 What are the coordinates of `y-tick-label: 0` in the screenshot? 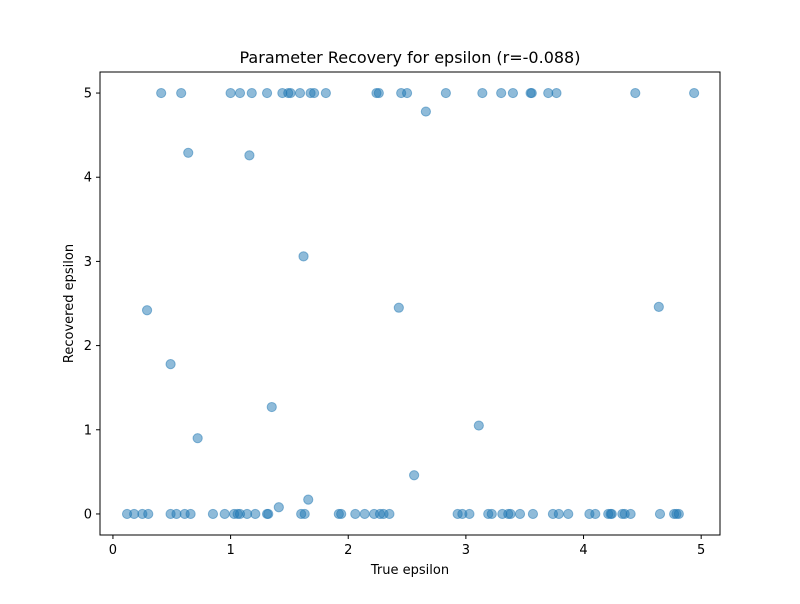 It's located at (88, 514).